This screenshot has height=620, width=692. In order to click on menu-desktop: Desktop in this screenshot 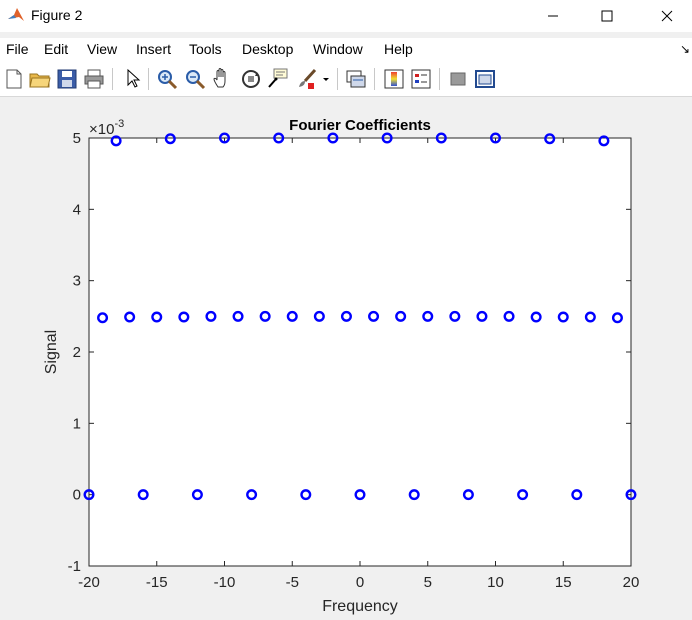, I will do `click(268, 49)`.